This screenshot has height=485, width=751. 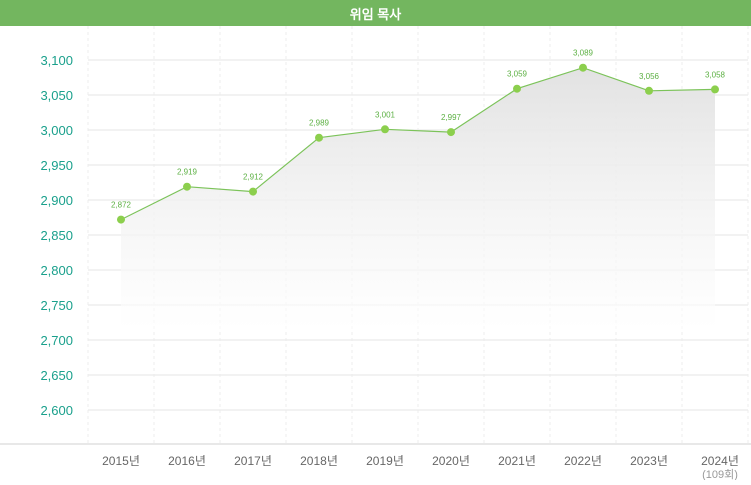 I want to click on x-tick-label: 2023년, so click(x=649, y=461).